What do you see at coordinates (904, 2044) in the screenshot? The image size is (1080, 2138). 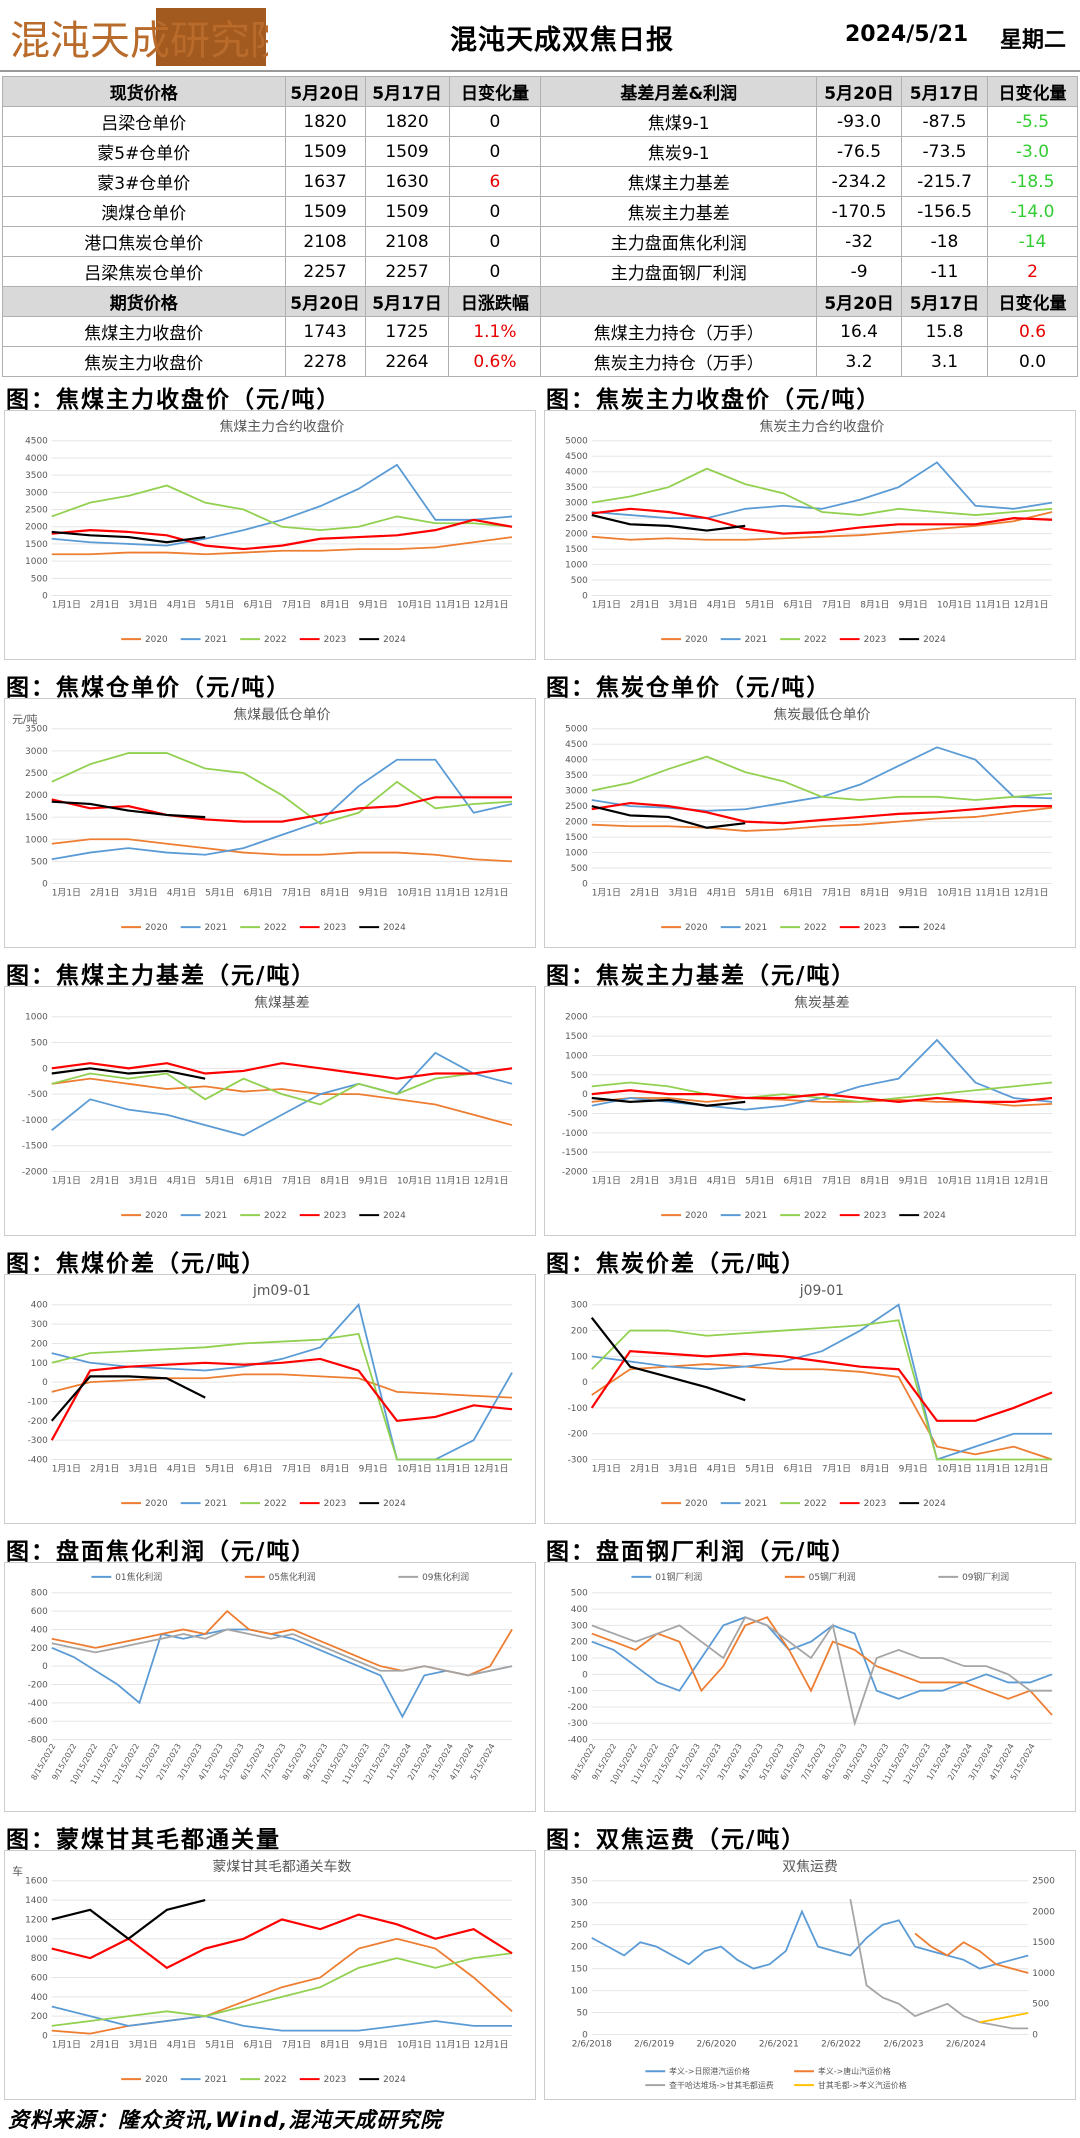 I see `x-tick-label: 2/6/2023` at bounding box center [904, 2044].